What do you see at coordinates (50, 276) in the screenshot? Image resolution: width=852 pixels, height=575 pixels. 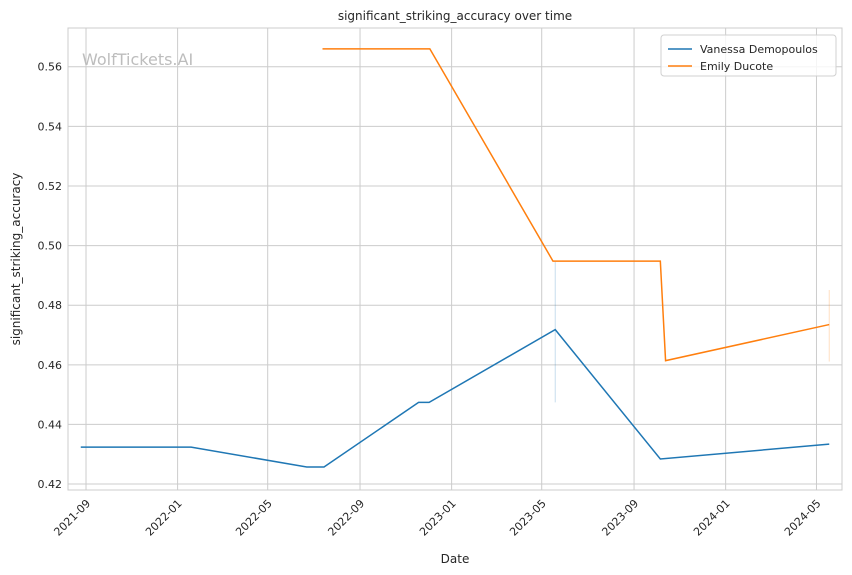 I see `y-tick-labels: 0.42 0.44 0.46 0.48 0.50 0.52 0.54 0.56` at bounding box center [50, 276].